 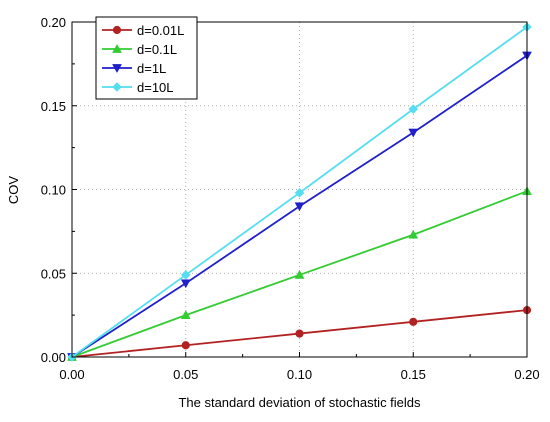 What do you see at coordinates (53, 190) in the screenshot?
I see `y-tick-label: 0.10` at bounding box center [53, 190].